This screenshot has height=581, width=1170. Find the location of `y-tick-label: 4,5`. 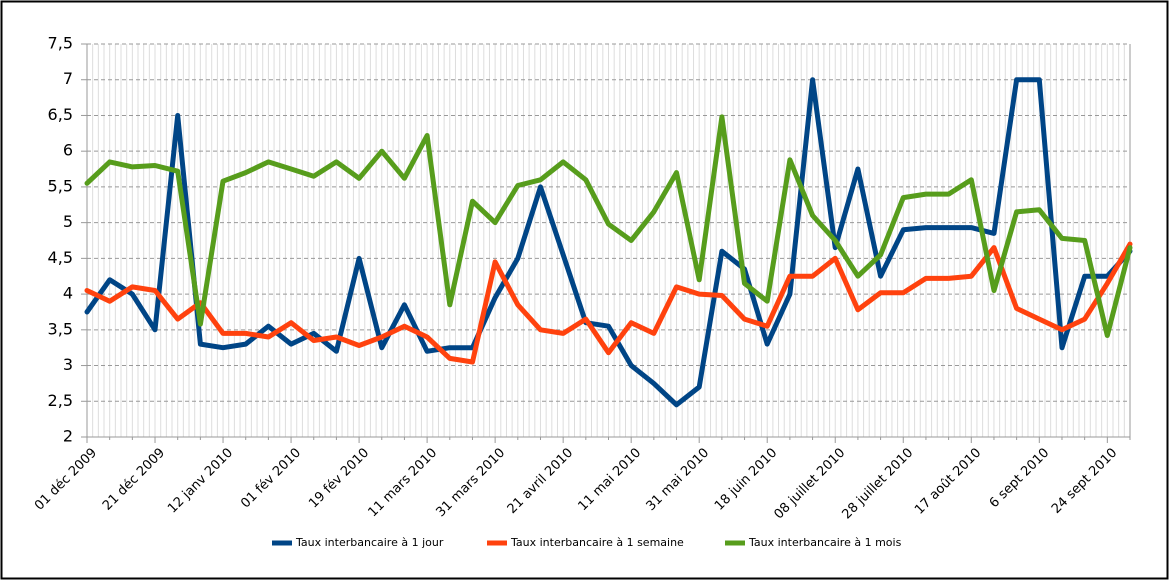

y-tick-label: 4,5 is located at coordinates (60, 257).